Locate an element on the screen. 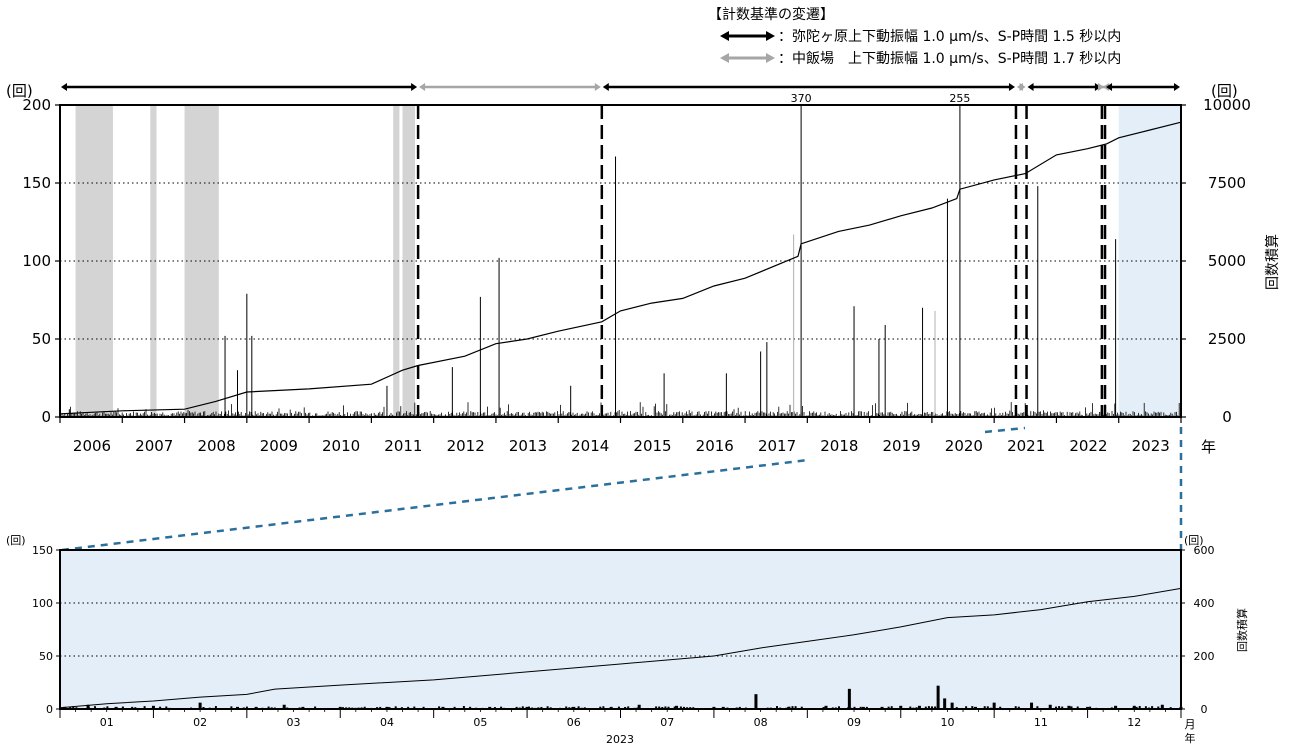 The height and width of the screenshot is (748, 1293). x-tick-label: 2023 is located at coordinates (1151, 446).